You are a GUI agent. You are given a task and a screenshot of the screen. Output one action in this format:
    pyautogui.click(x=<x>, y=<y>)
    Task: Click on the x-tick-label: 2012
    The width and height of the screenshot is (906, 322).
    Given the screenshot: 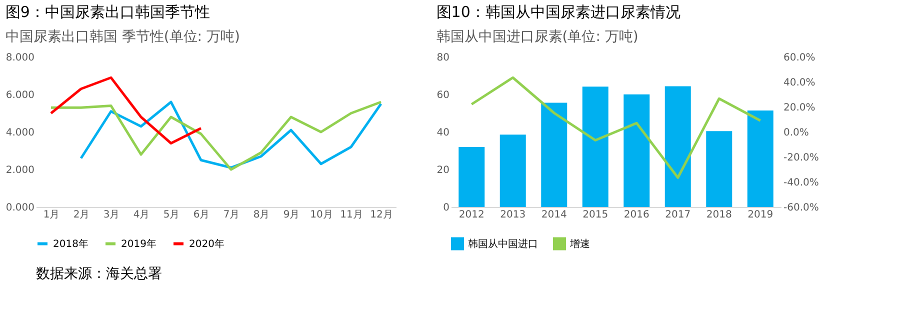 What is the action you would take?
    pyautogui.click(x=471, y=215)
    